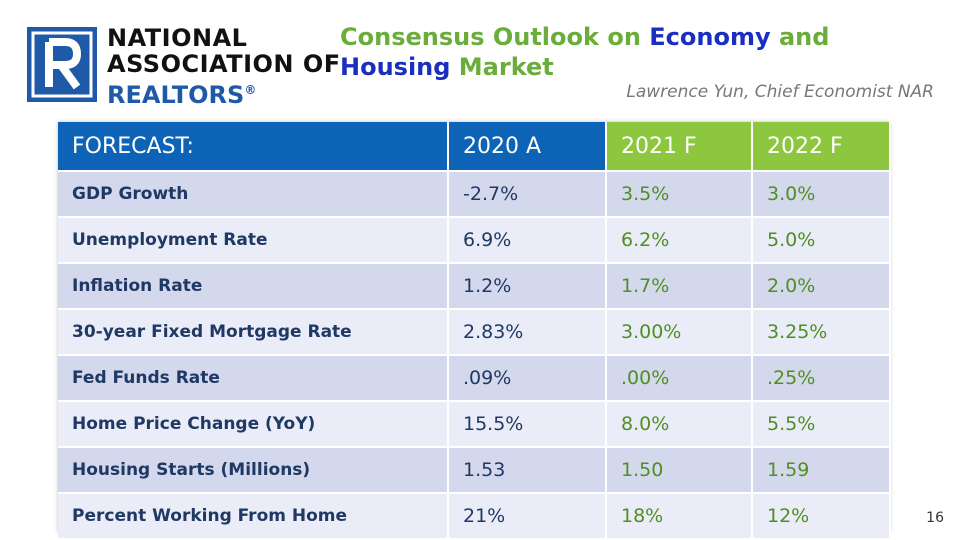  What do you see at coordinates (821, 331) in the screenshot?
I see `value-2022: 3.25%` at bounding box center [821, 331].